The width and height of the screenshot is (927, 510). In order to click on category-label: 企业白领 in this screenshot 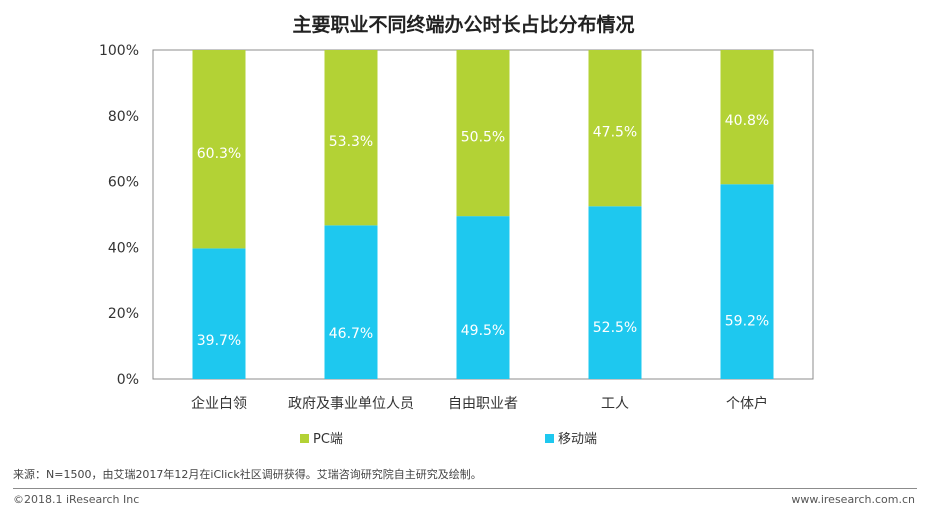, I will do `click(219, 403)`.